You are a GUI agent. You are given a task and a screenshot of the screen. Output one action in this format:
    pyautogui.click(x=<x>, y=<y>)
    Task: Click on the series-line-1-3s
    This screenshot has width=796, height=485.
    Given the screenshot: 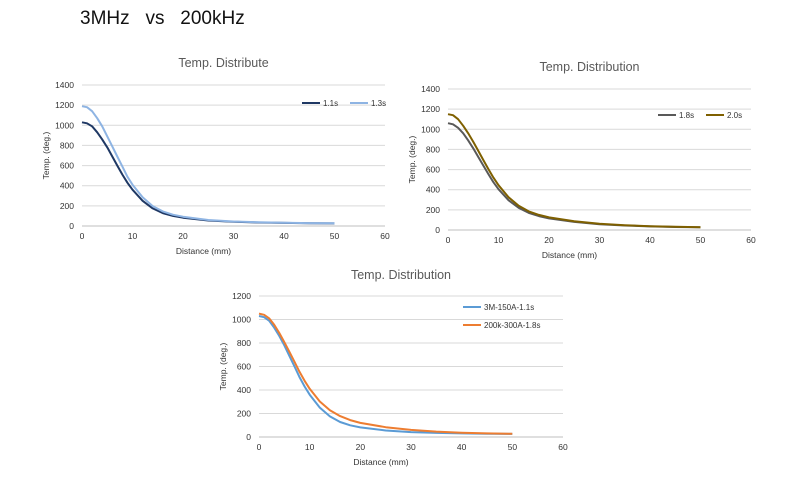 What is the action you would take?
    pyautogui.click(x=208, y=165)
    